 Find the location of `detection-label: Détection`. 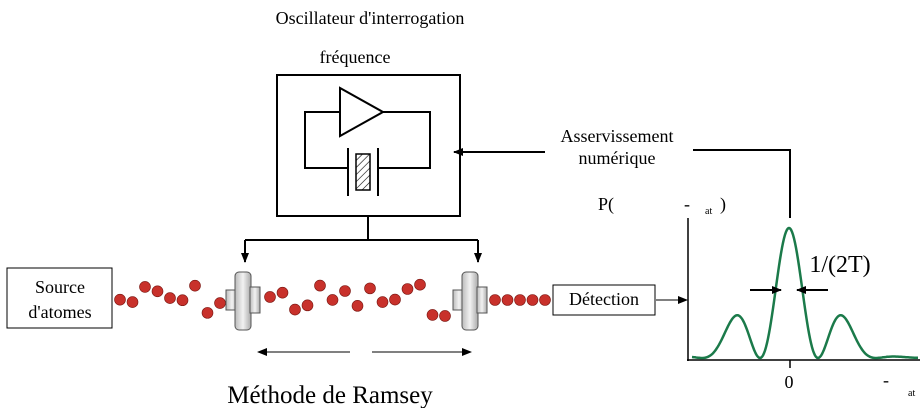

detection-label: Détection is located at coordinates (604, 299).